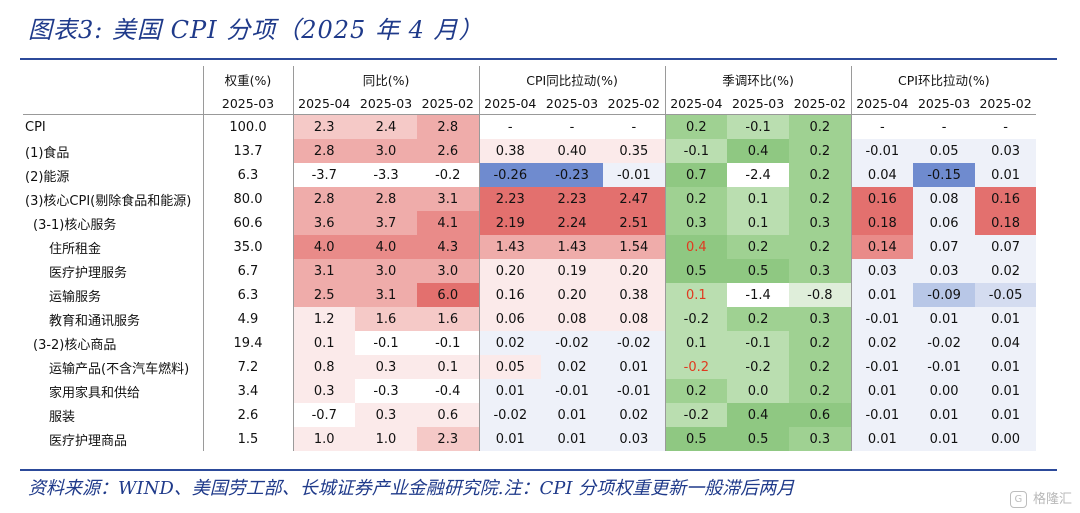 This screenshot has height=513, width=1080. I want to click on yoy-cell: 2.4, so click(386, 126).